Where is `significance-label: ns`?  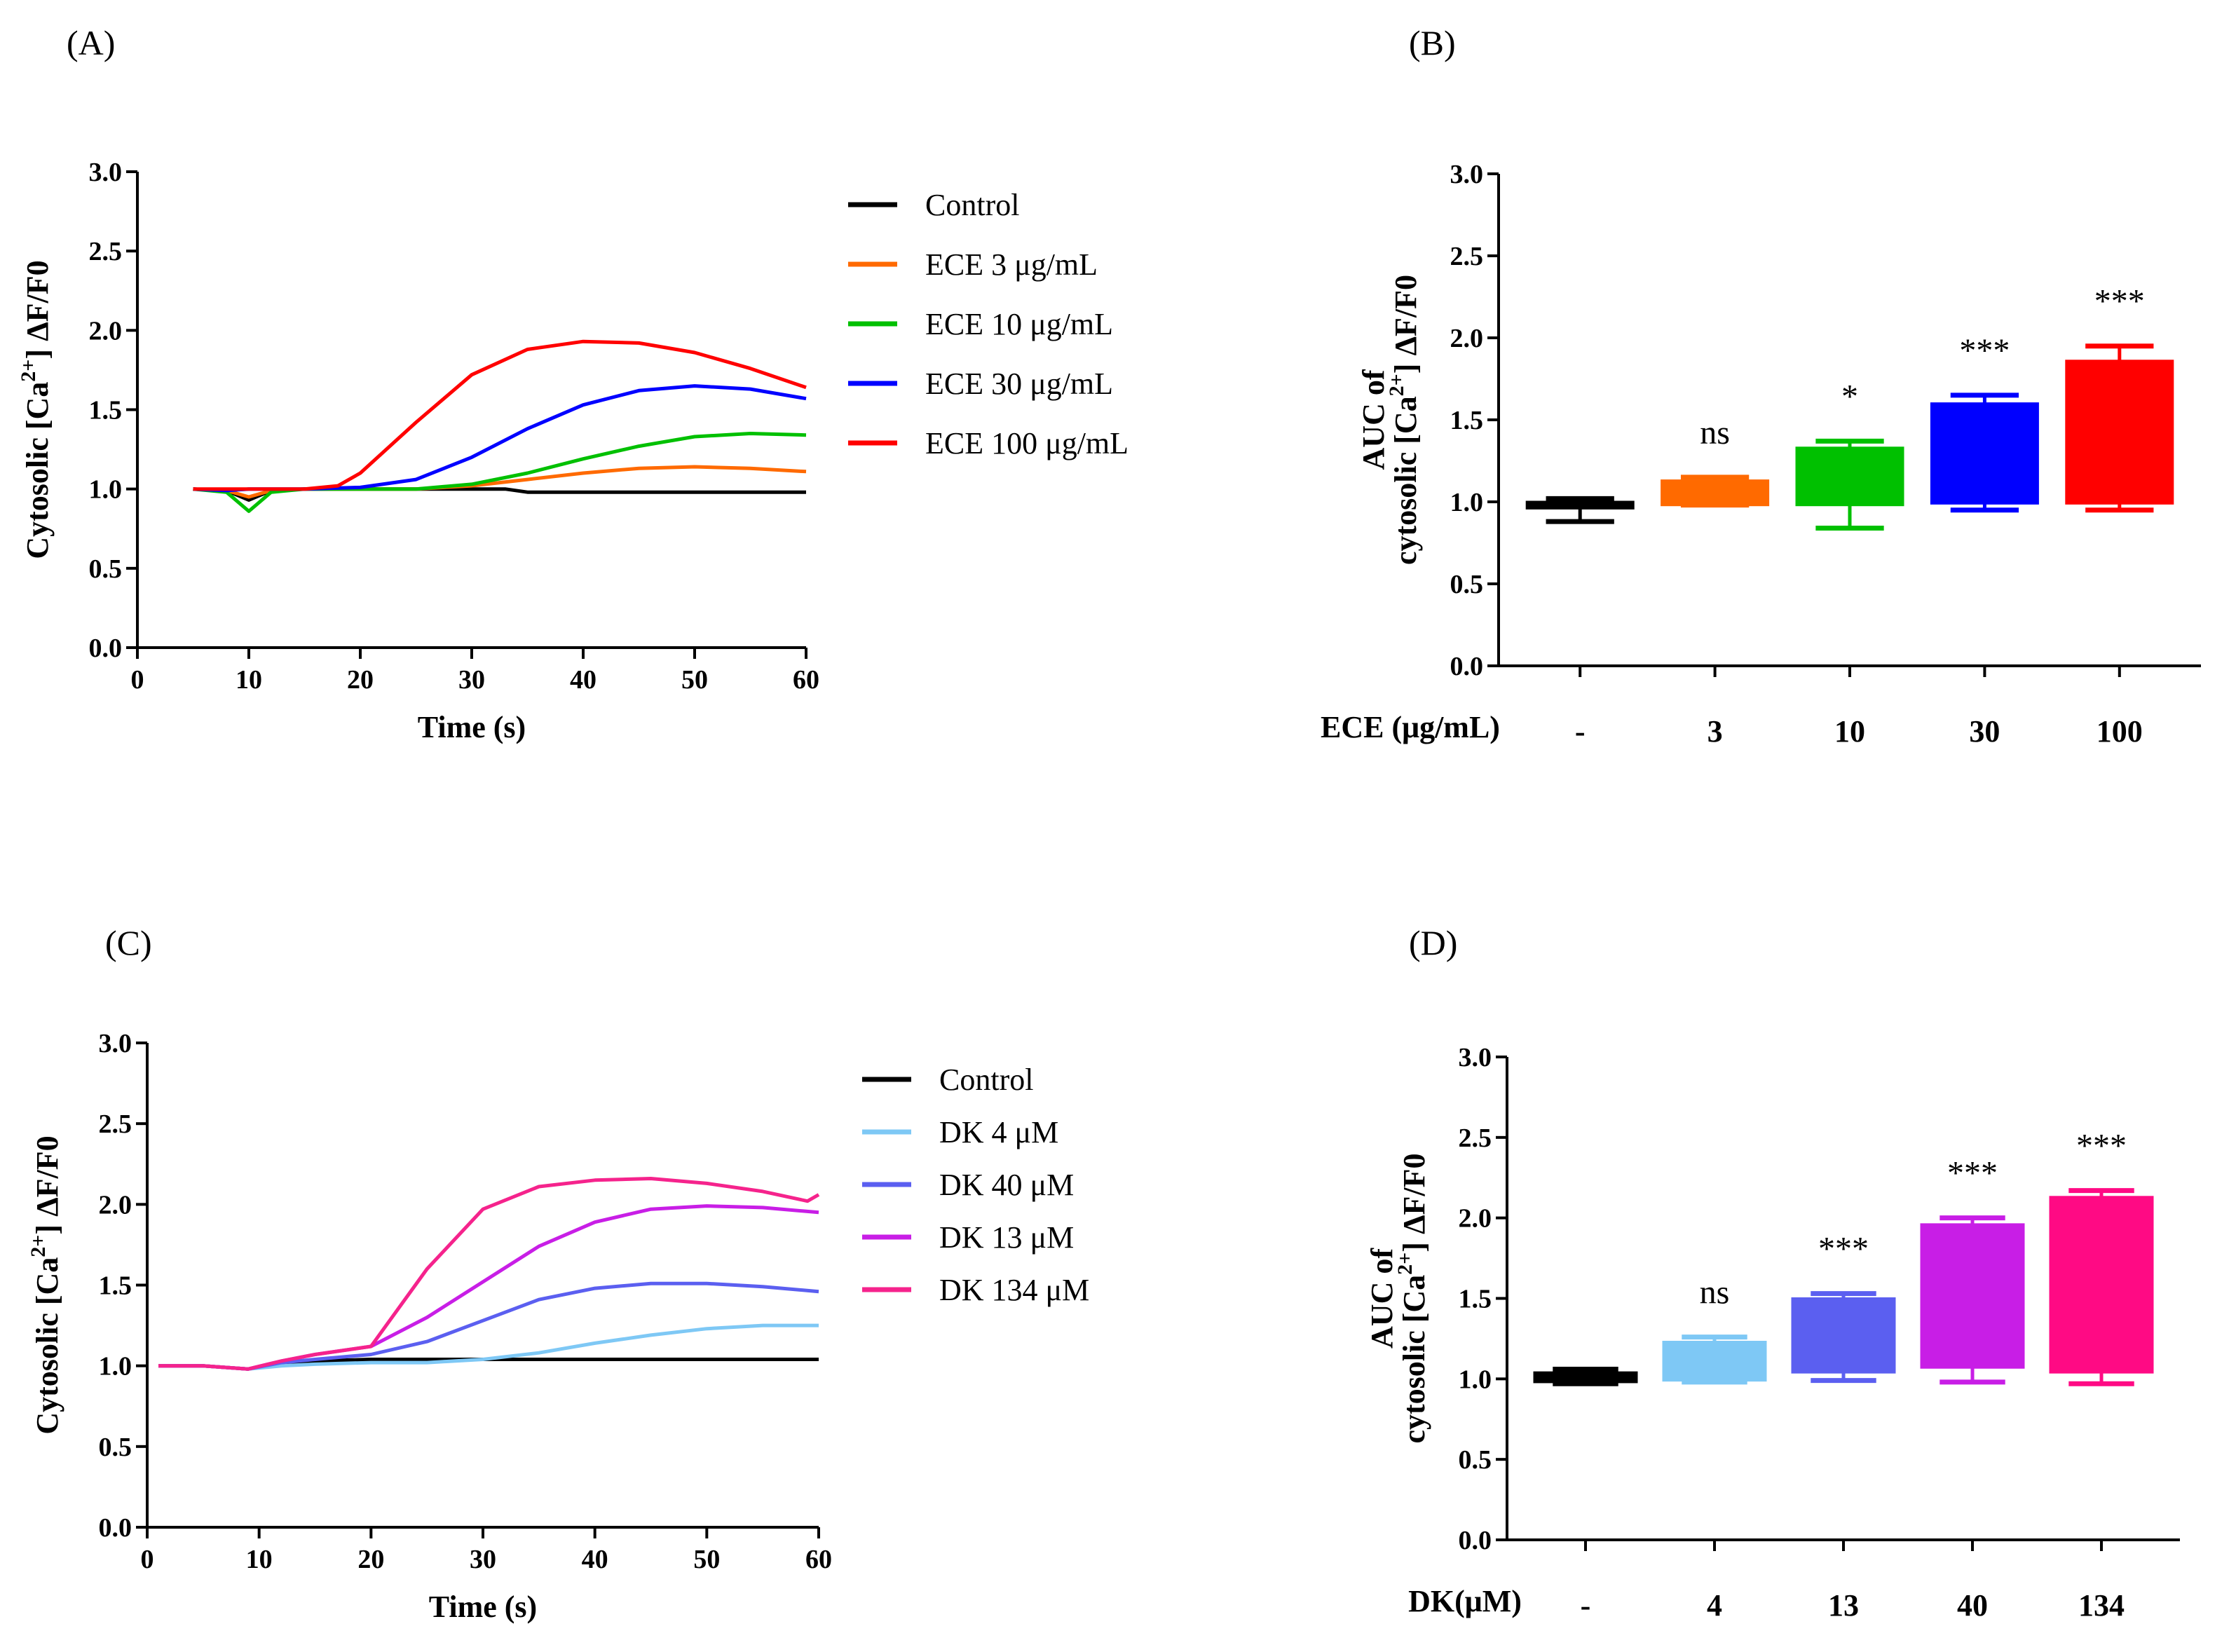 significance-label: ns is located at coordinates (1715, 433).